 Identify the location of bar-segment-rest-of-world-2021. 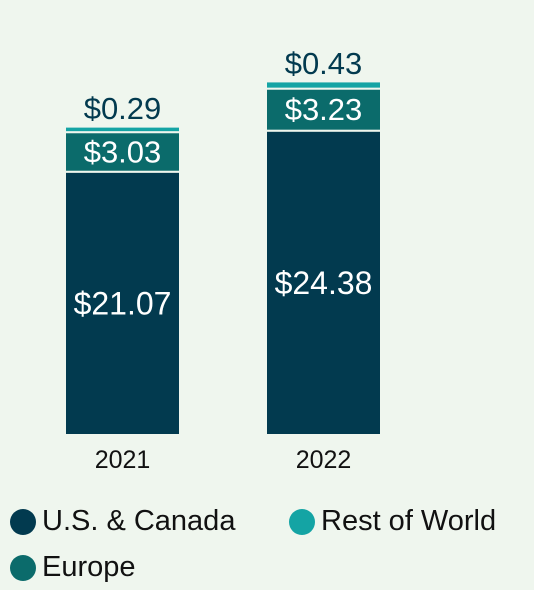
(122, 129).